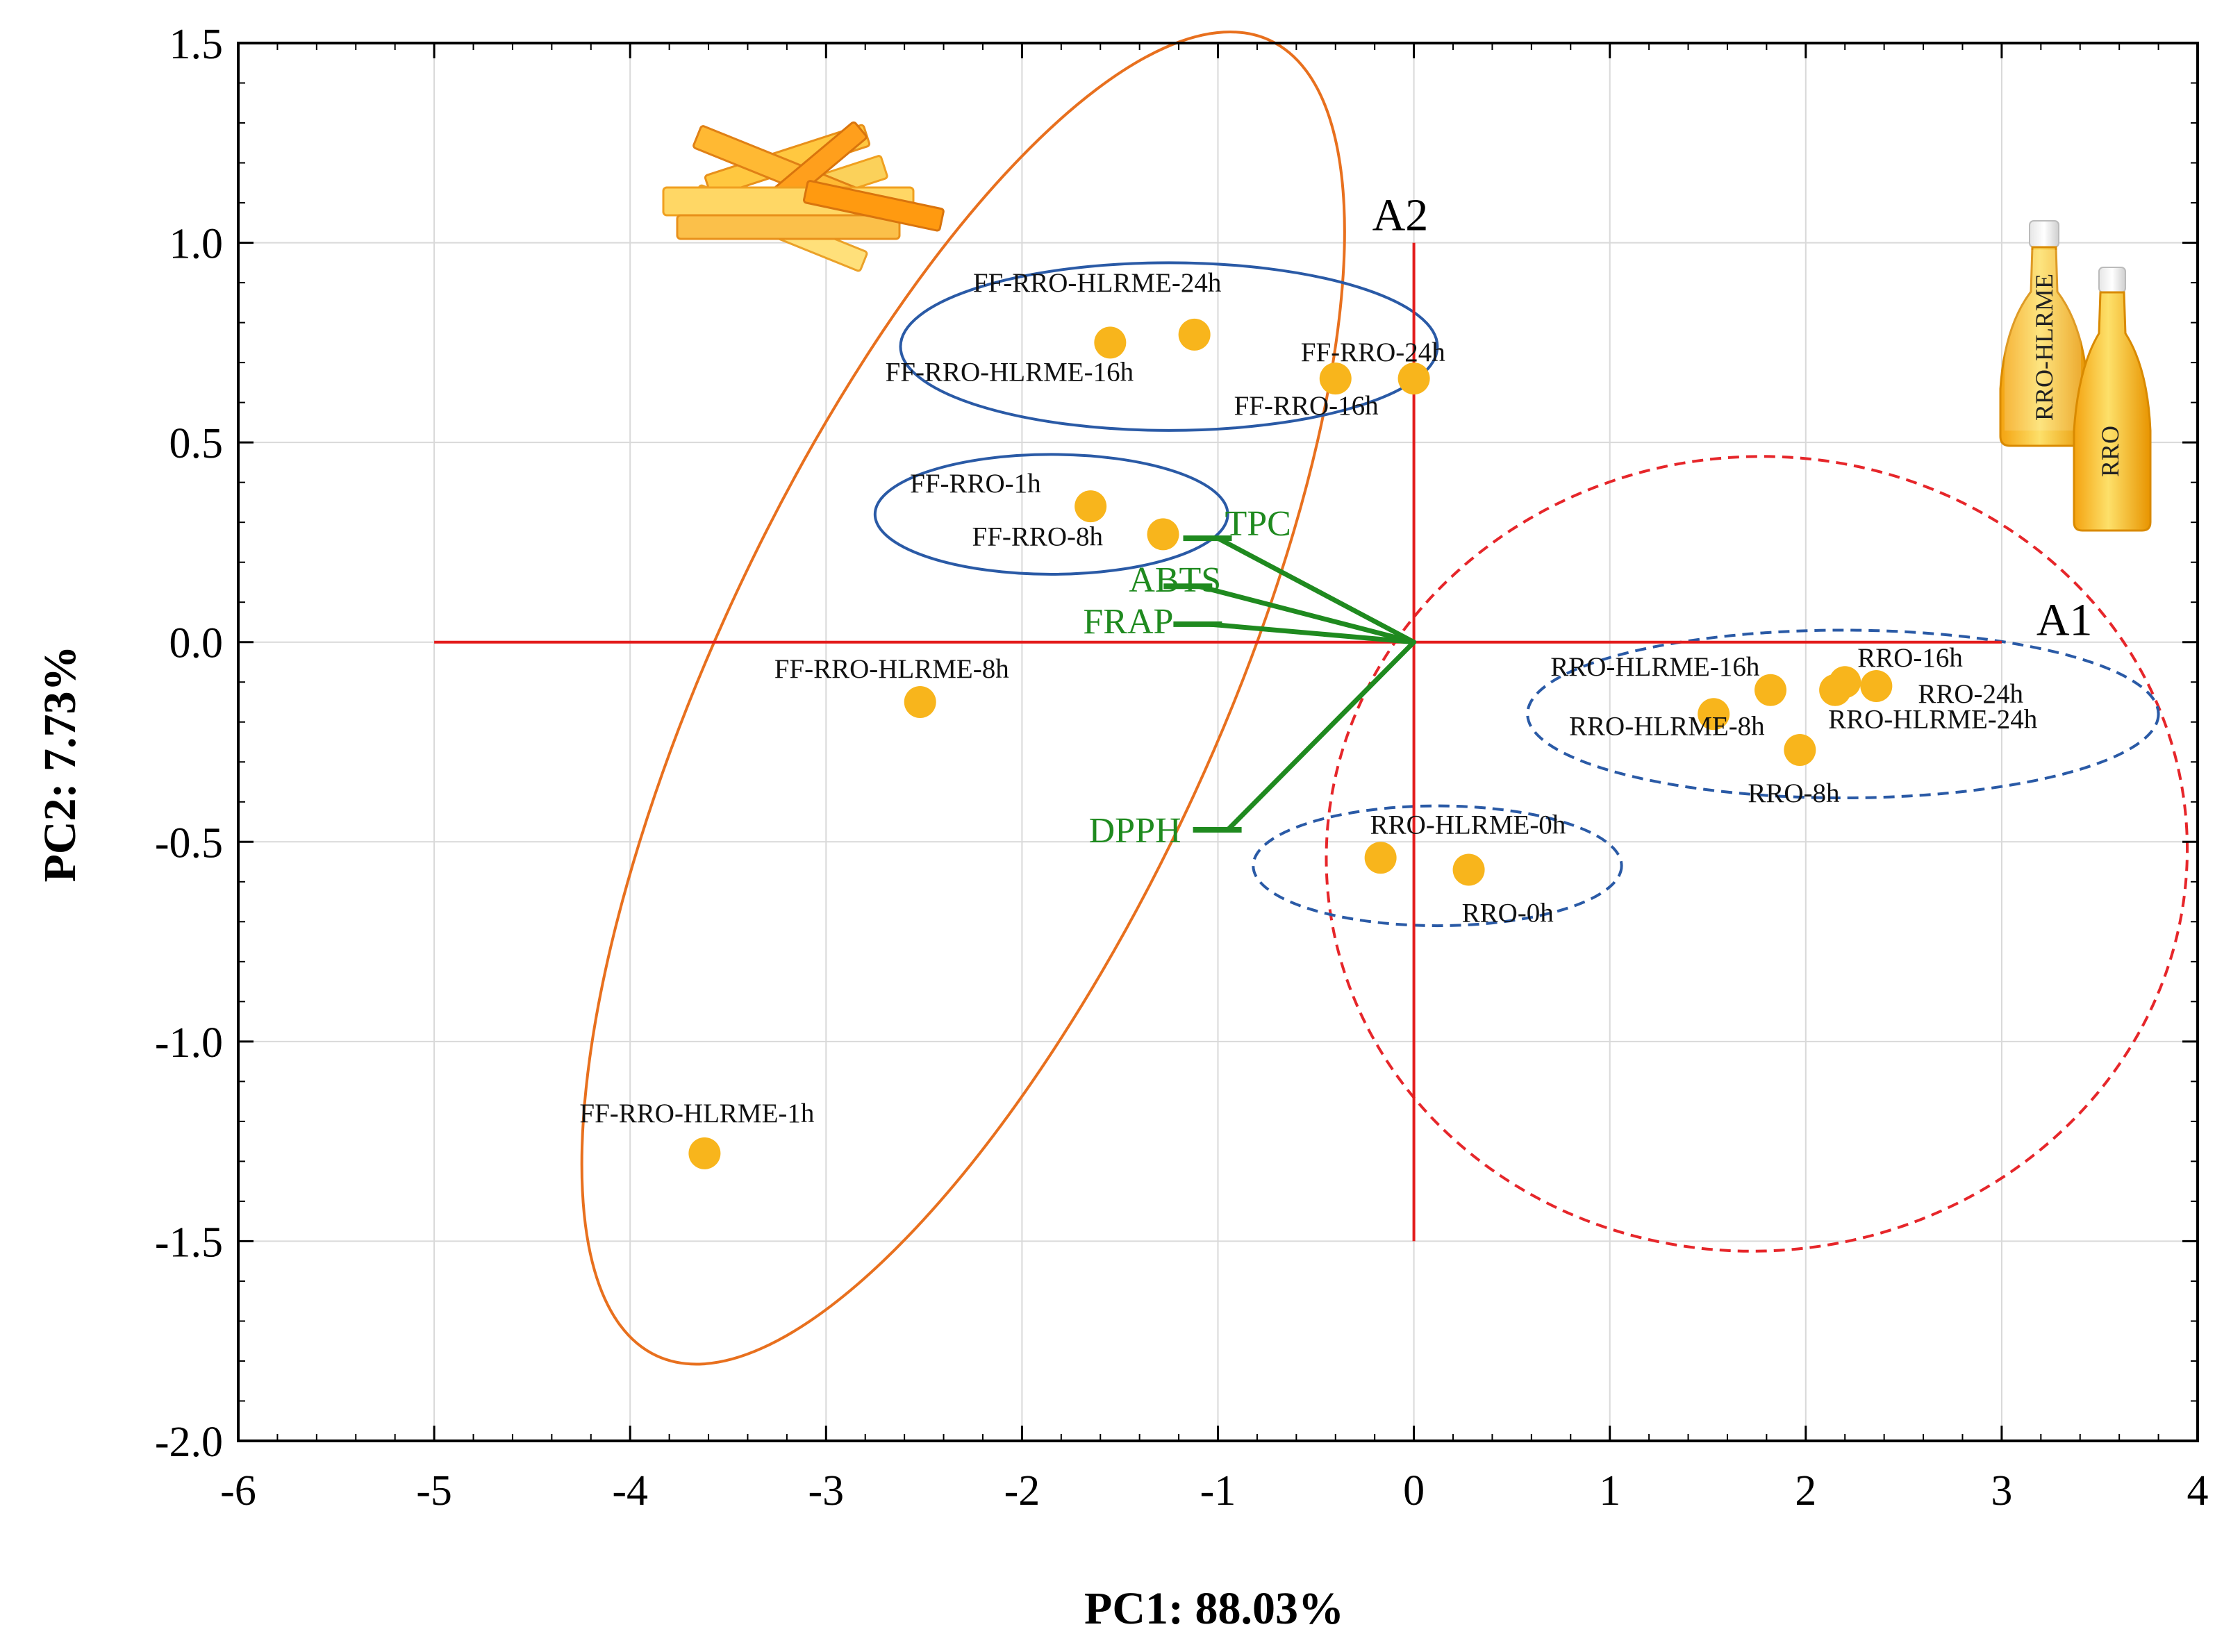 This screenshot has height=1652, width=2215. What do you see at coordinates (2110, 452) in the screenshot?
I see `bottle-right-label: RRO` at bounding box center [2110, 452].